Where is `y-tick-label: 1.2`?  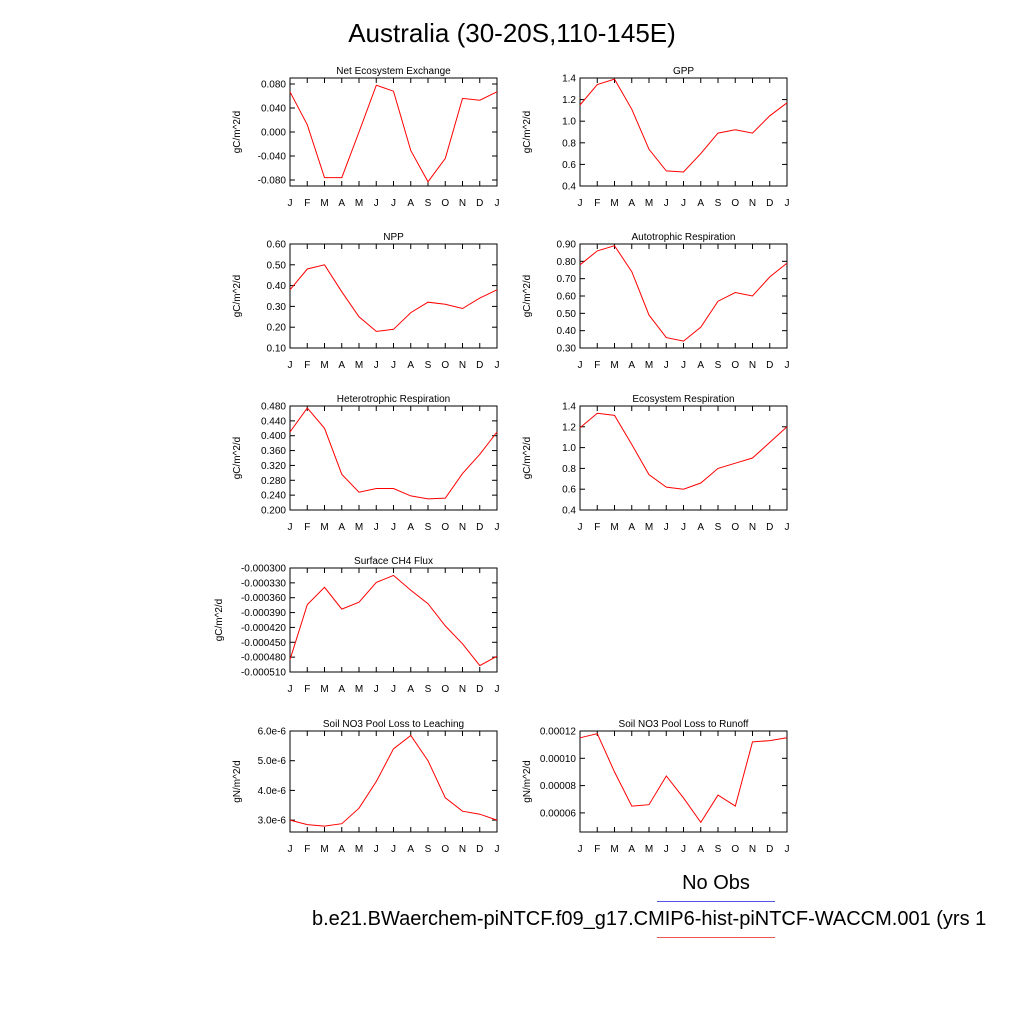
y-tick-label: 1.2 is located at coordinates (569, 427).